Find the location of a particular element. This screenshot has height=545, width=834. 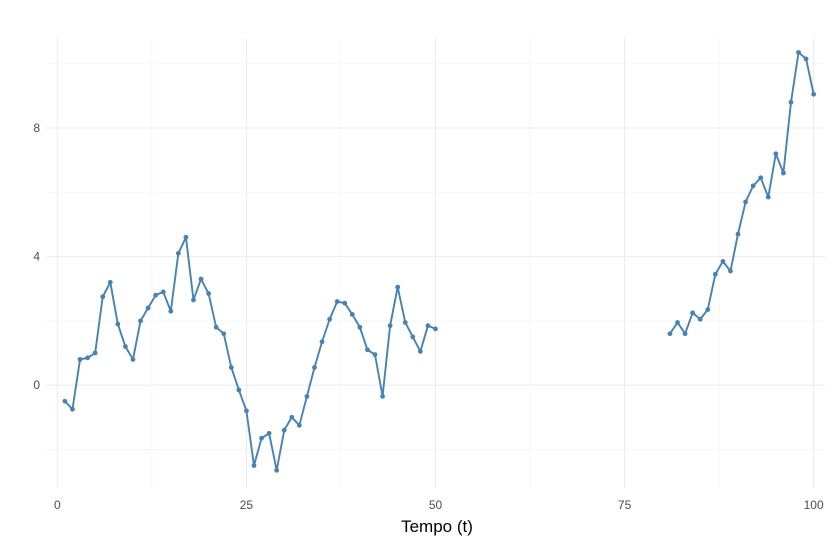

x-axis-ticks: 0 25 50 75 100 is located at coordinates (439, 505).